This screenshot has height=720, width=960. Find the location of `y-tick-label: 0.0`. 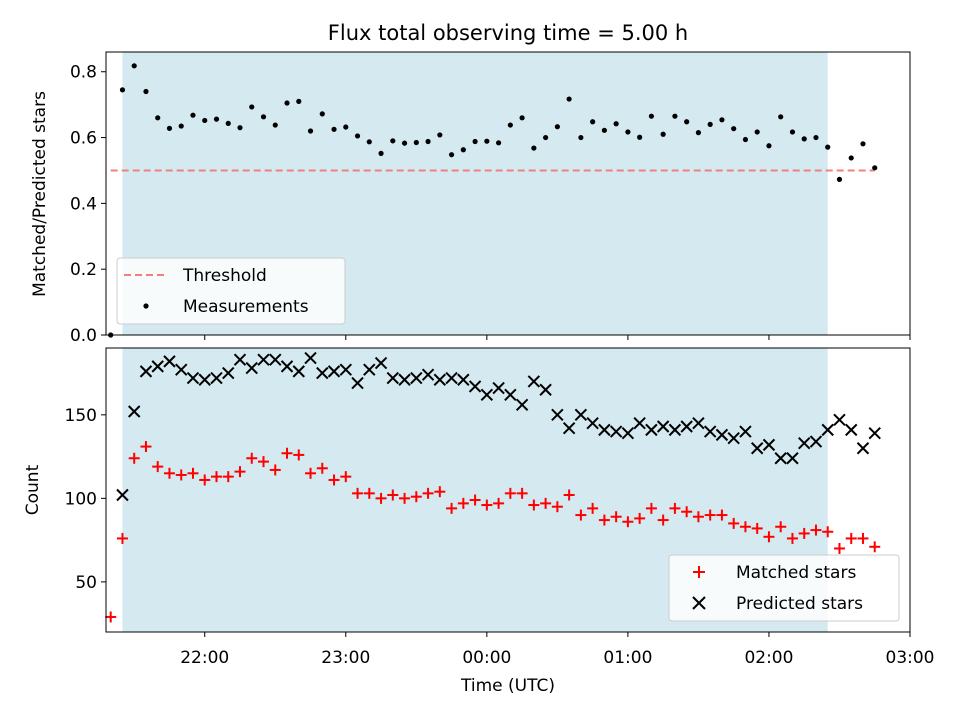

y-tick-label: 0.0 is located at coordinates (83, 336).